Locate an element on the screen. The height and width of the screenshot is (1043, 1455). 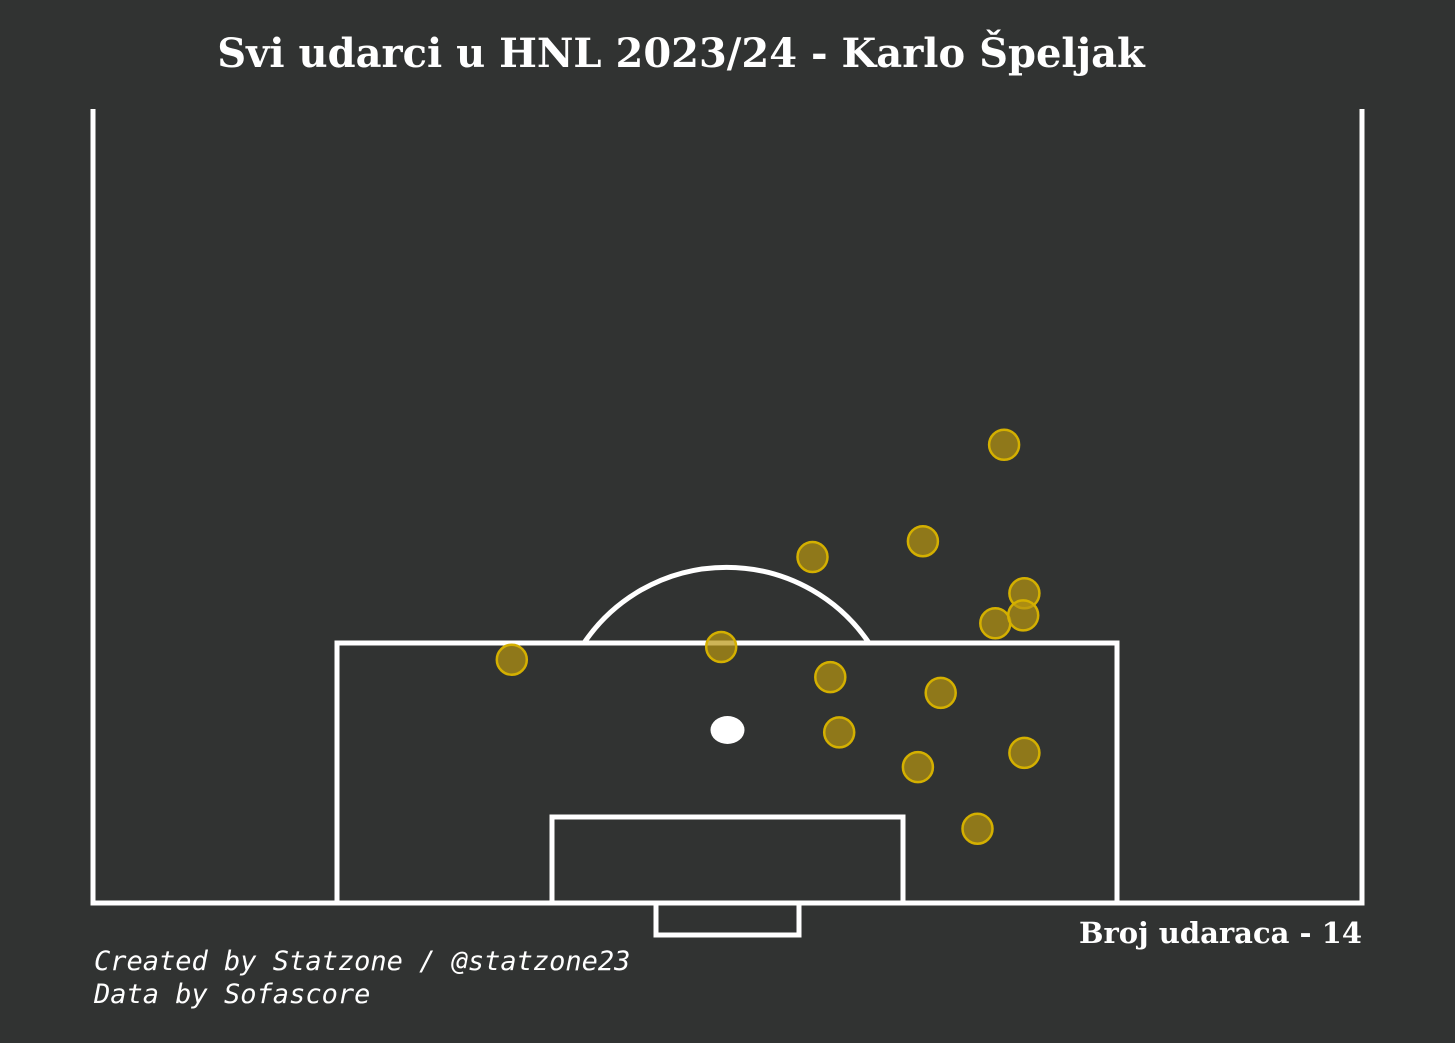
credit-created-by: Created by Statzone / @statzone23 is located at coordinates (362, 961).